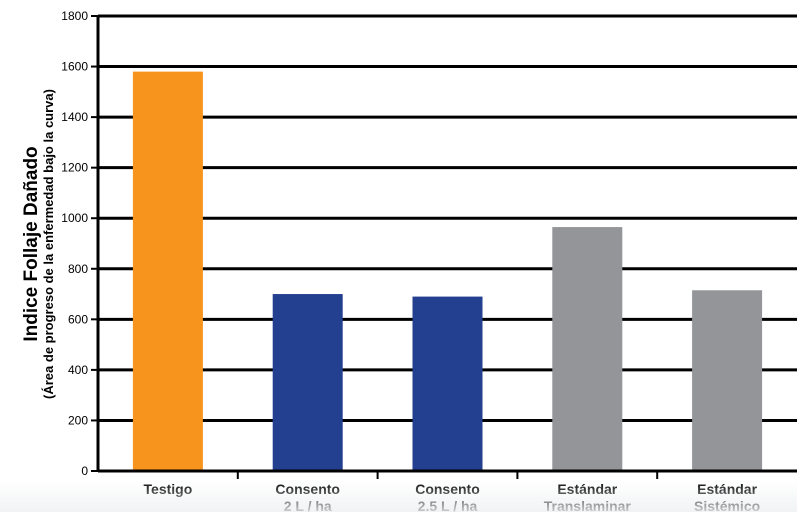 Image resolution: width=797 pixels, height=512 pixels. I want to click on x-tick-label: Translaminar, so click(588, 505).